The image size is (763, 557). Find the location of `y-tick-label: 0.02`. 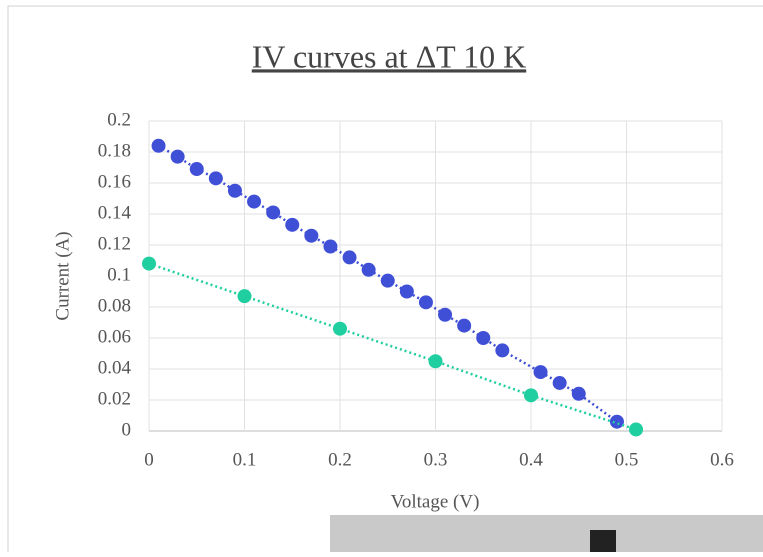

y-tick-label: 0.02 is located at coordinates (114, 398).